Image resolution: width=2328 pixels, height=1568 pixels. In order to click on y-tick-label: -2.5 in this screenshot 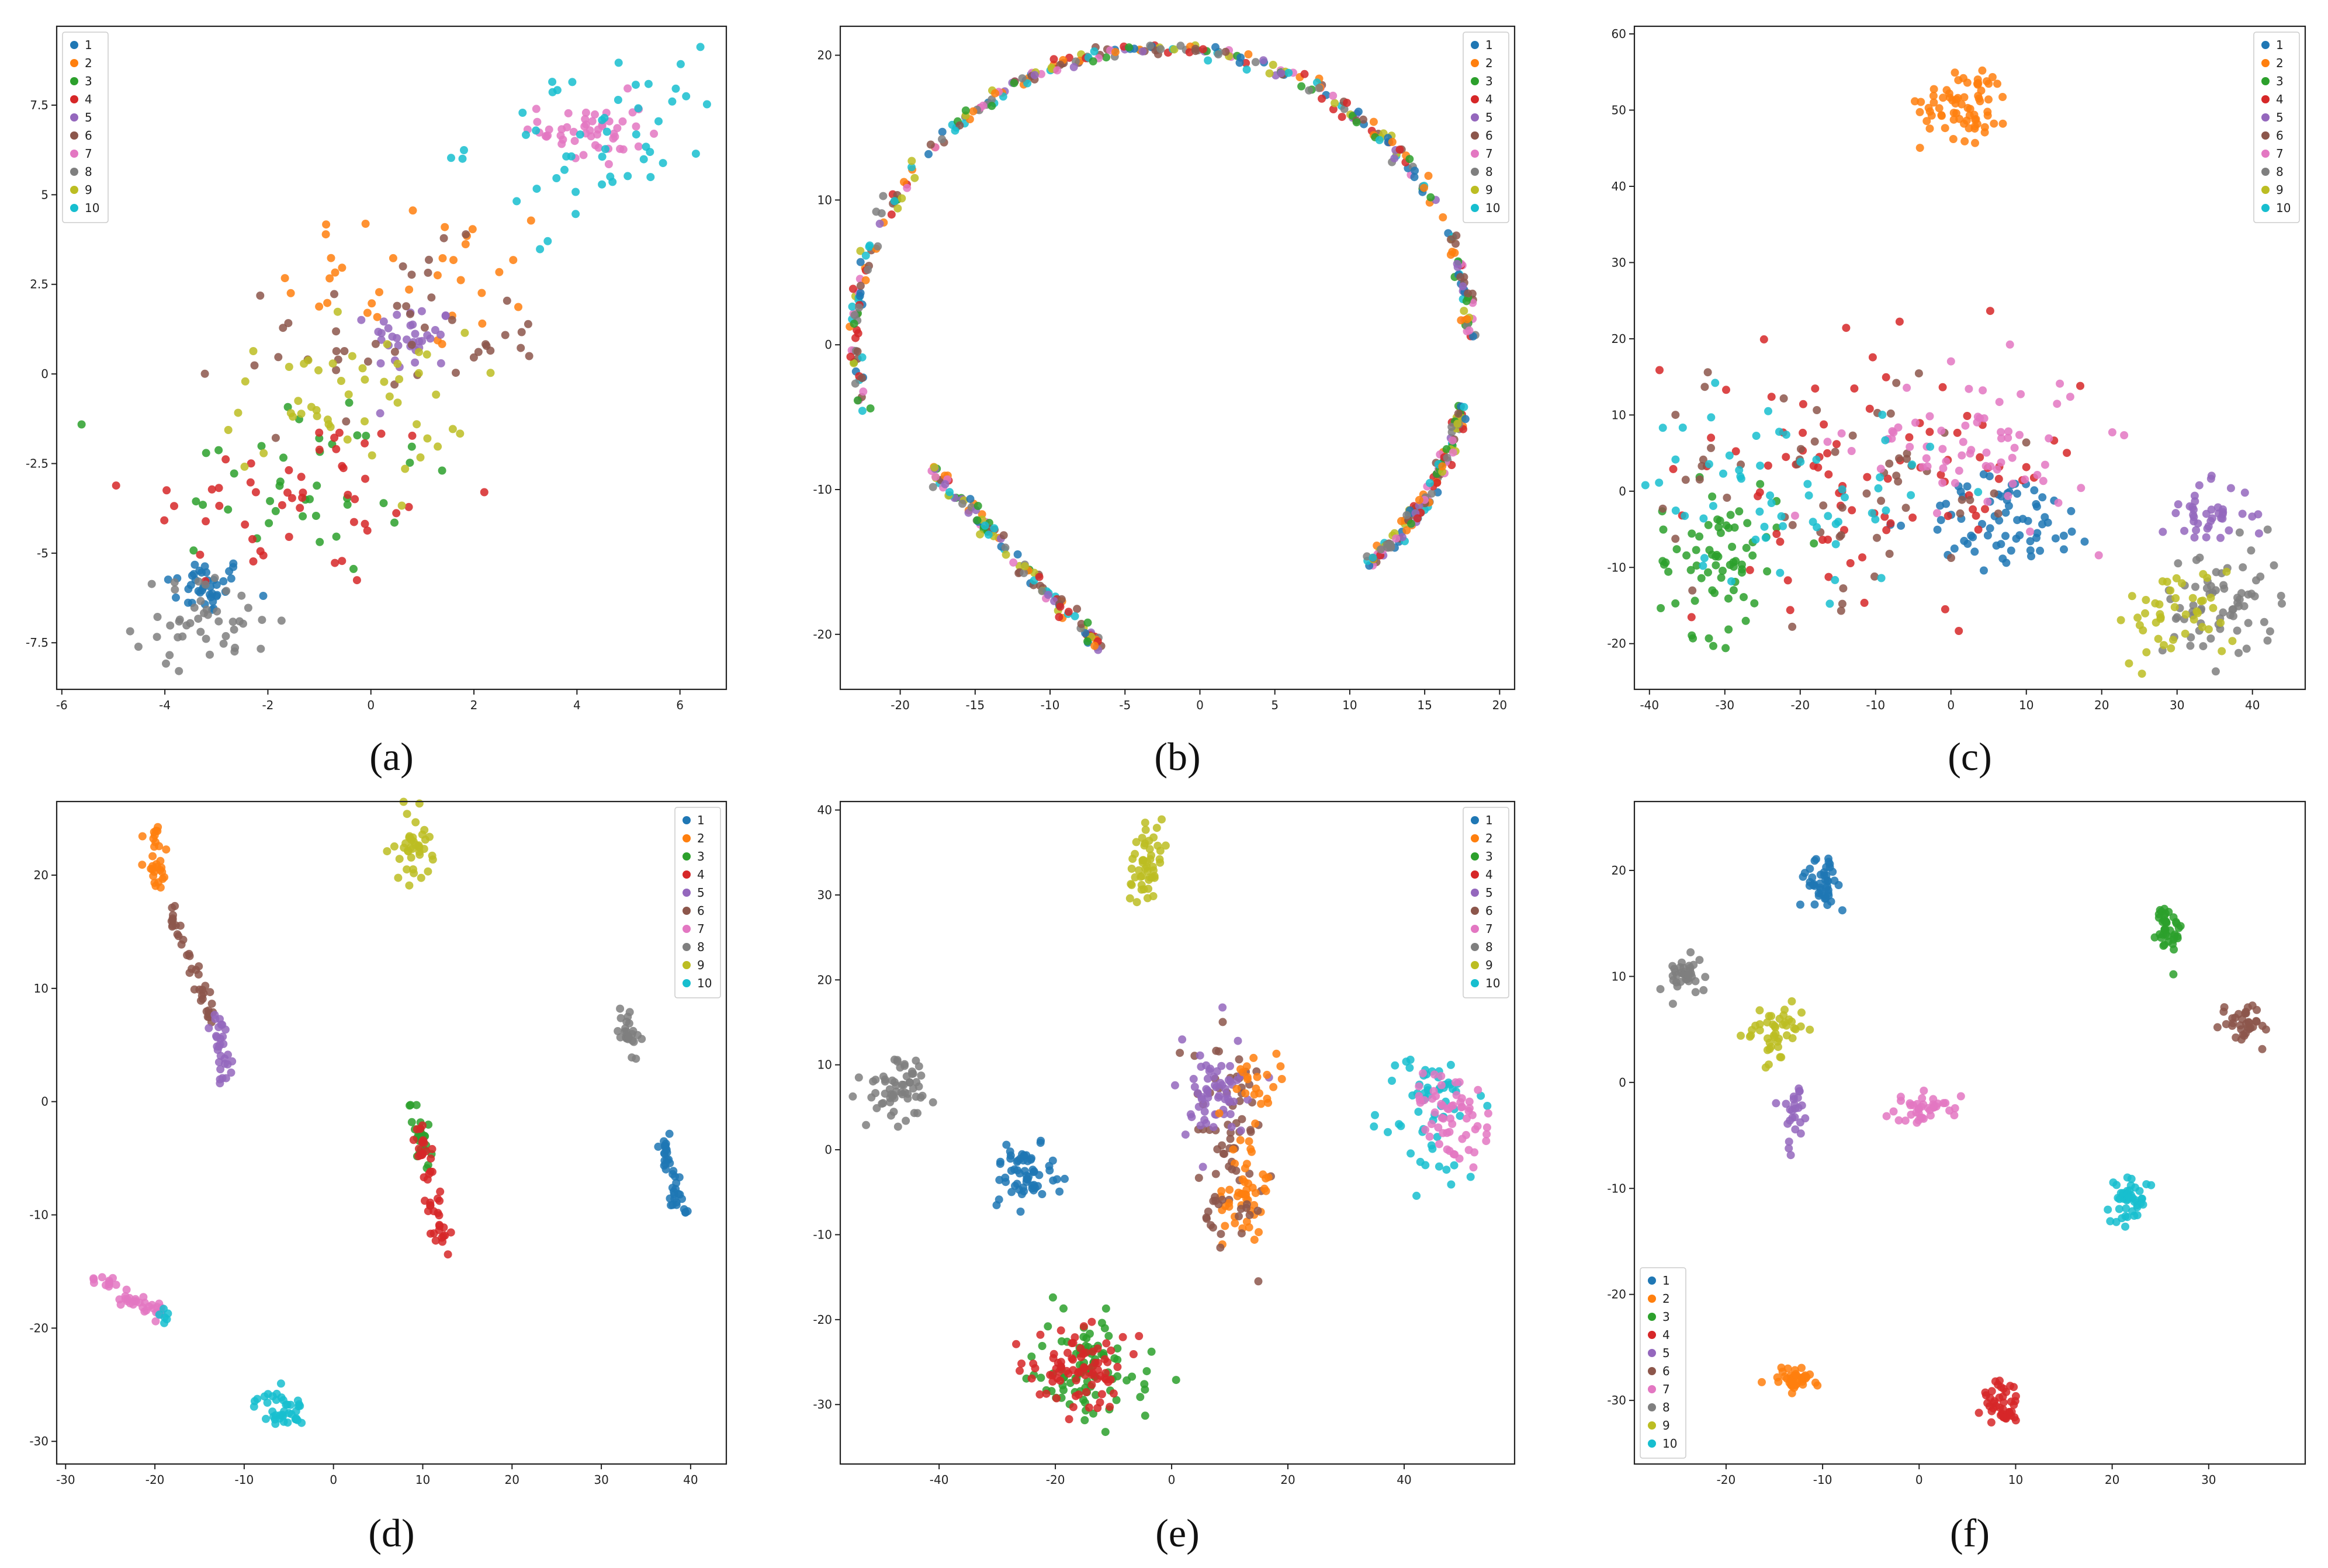, I will do `click(38, 463)`.